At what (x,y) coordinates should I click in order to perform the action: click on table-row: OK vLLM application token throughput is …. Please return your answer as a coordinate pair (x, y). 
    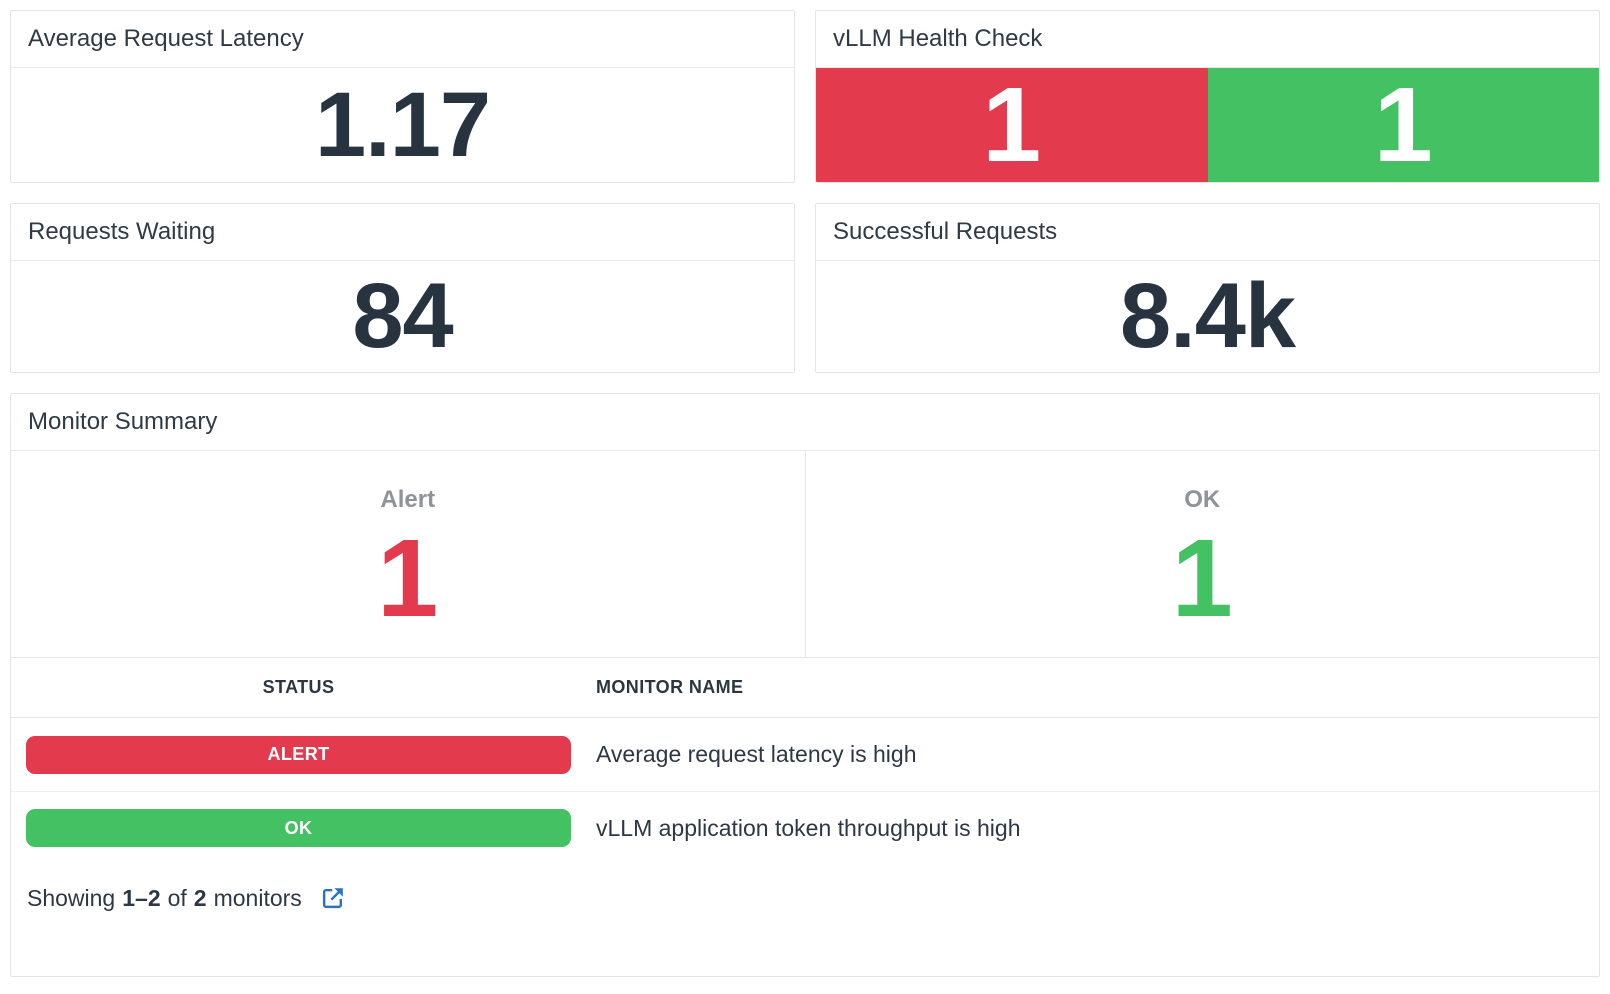
    Looking at the image, I should click on (805, 827).